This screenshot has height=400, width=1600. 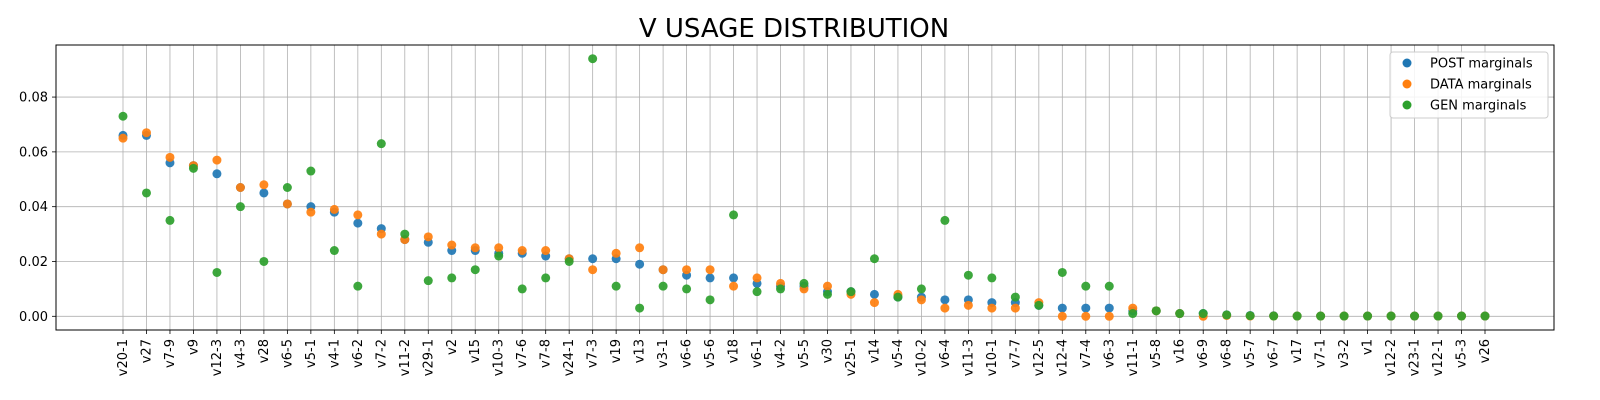 What do you see at coordinates (33, 317) in the screenshot?
I see `y-tick-label: 0.00` at bounding box center [33, 317].